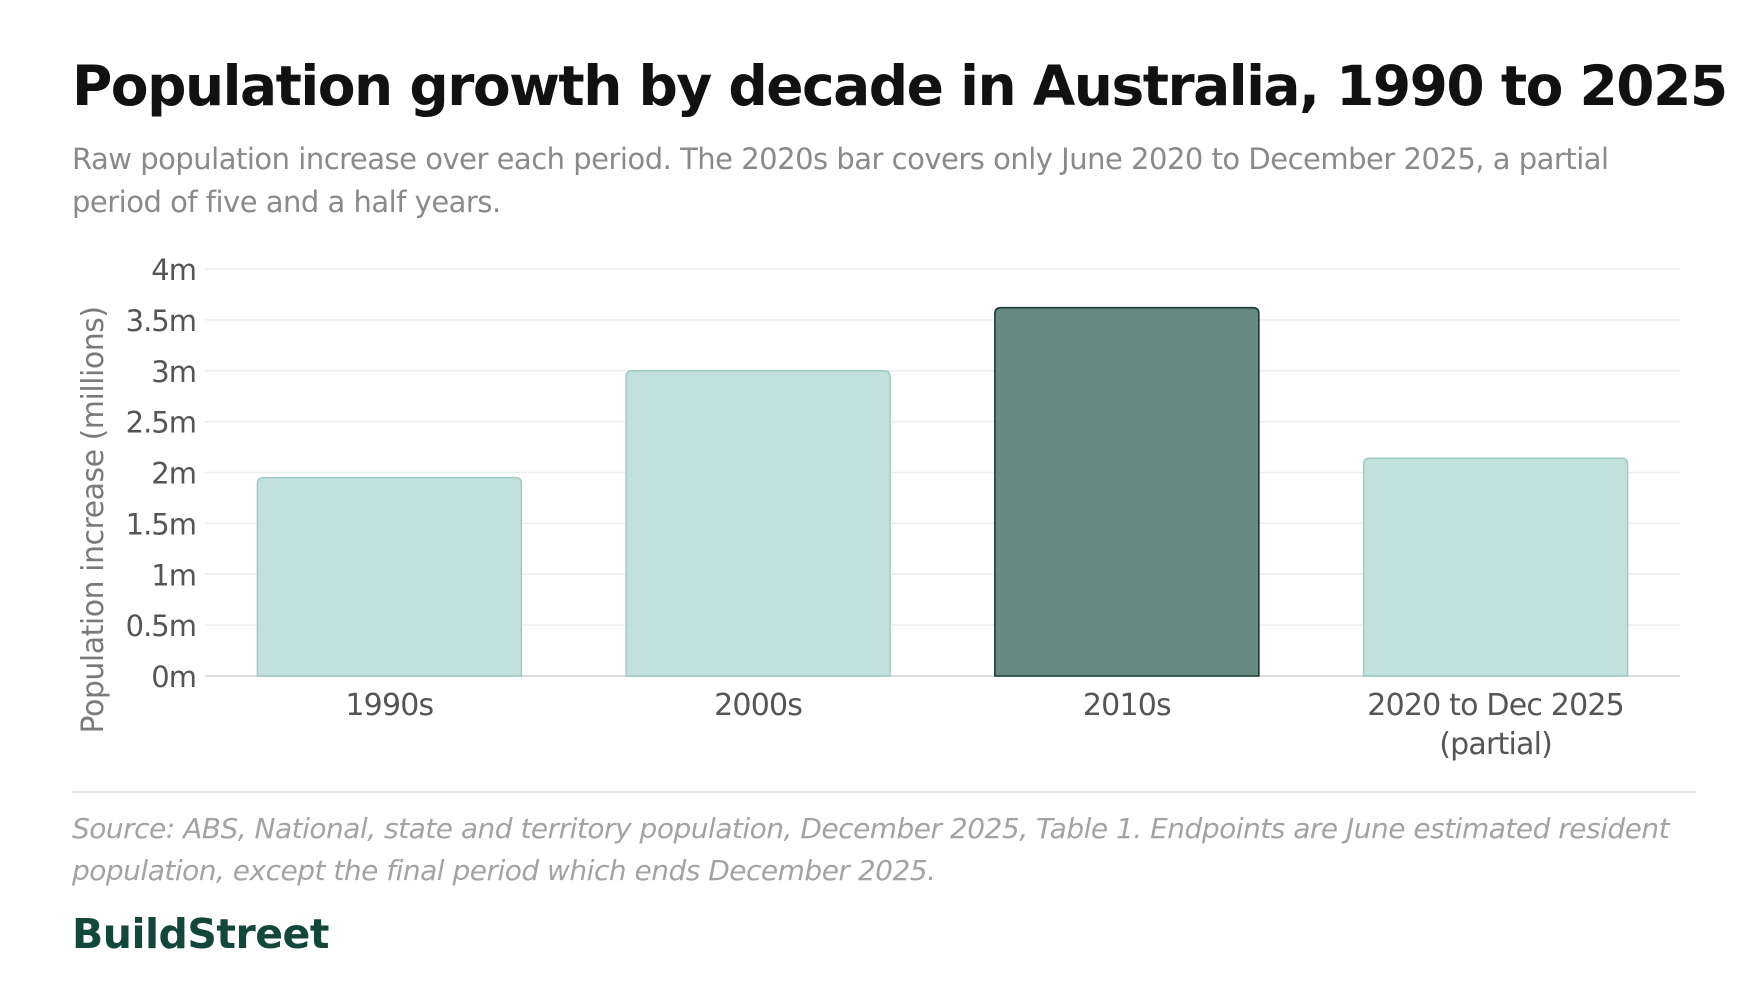  Describe the element at coordinates (1495, 744) in the screenshot. I see `x-tick-label: (partial)` at that location.